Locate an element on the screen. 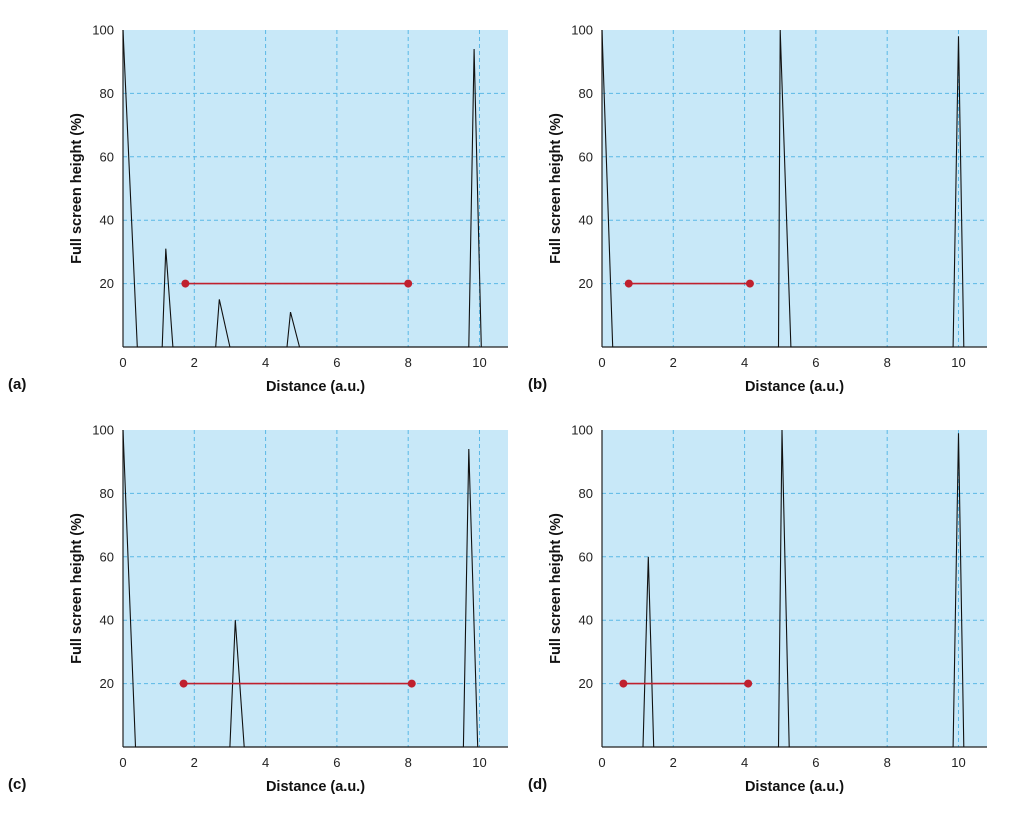  panel-d-y-tick-label: 80 is located at coordinates (586, 493).